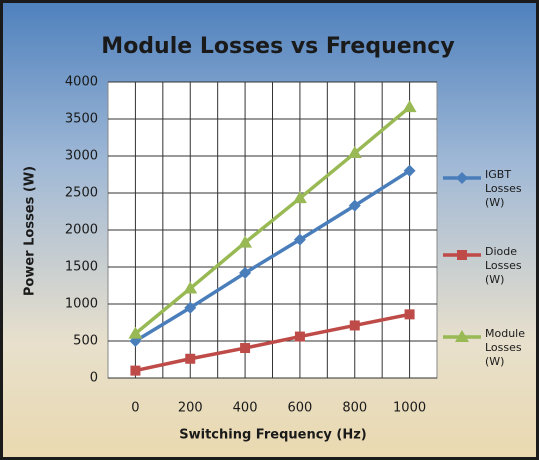 The width and height of the screenshot is (539, 460). Describe the element at coordinates (190, 408) in the screenshot. I see `x-tick-label: 200` at that location.